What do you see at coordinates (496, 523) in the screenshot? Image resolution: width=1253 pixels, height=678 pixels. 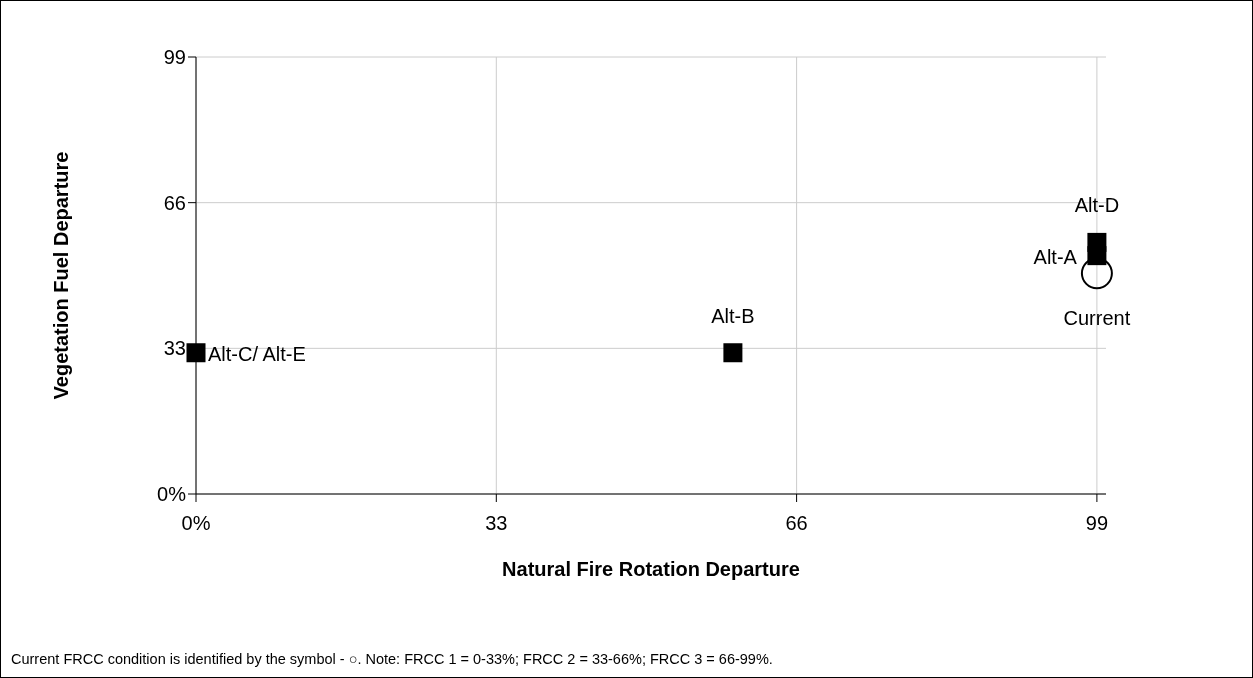 I see `x-tick-label: 33` at bounding box center [496, 523].